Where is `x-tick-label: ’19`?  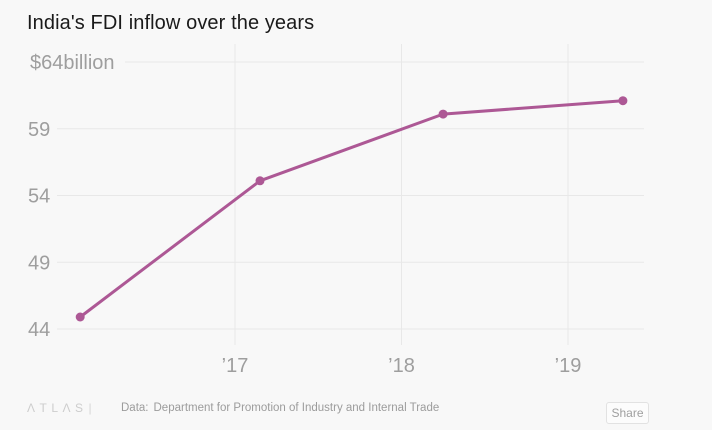
x-tick-label: ’19 is located at coordinates (568, 366).